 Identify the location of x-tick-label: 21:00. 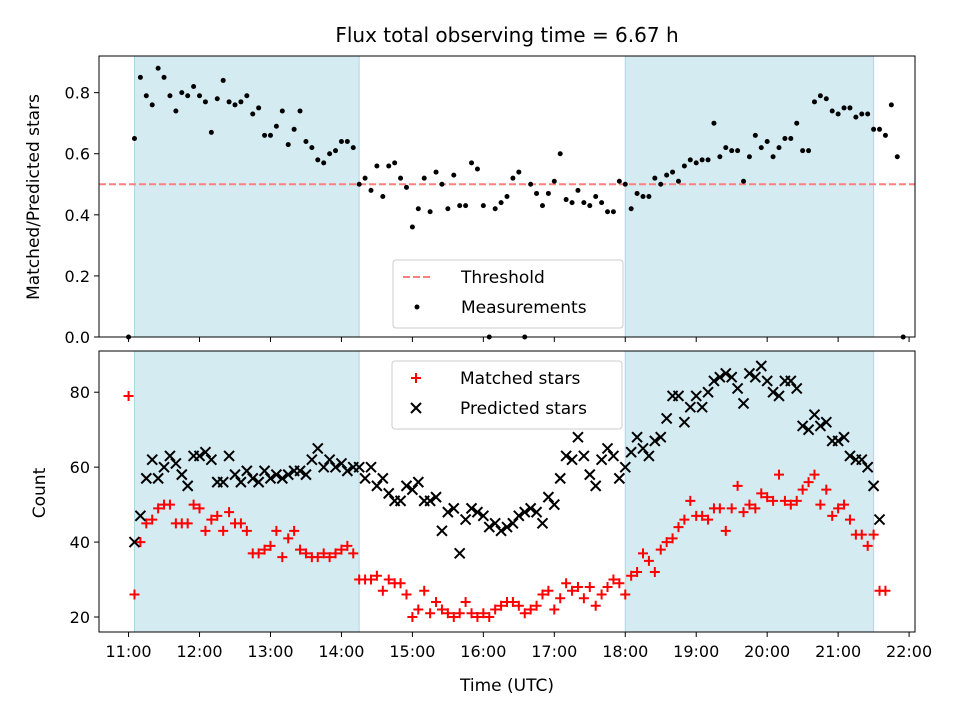
(838, 651).